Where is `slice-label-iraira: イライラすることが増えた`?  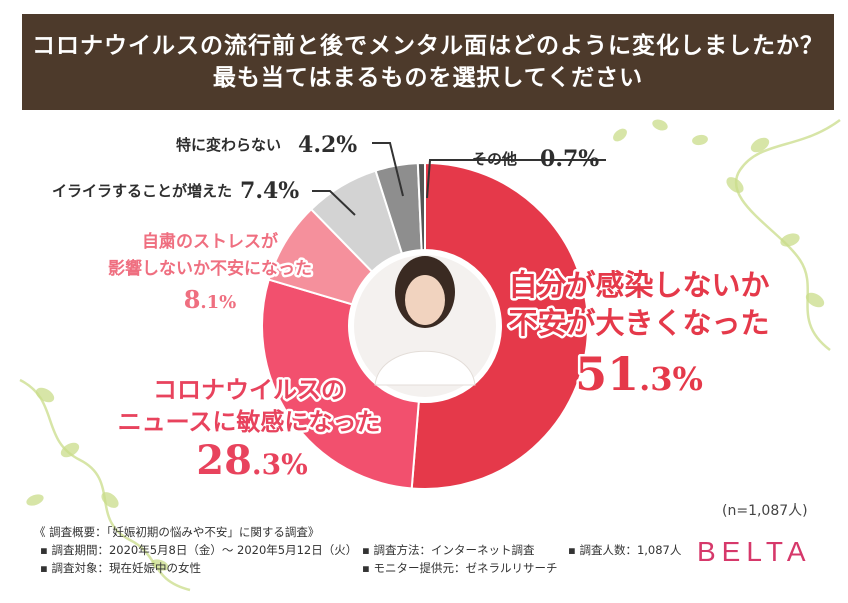 slice-label-iraira: イライラすることが増えた is located at coordinates (142, 191).